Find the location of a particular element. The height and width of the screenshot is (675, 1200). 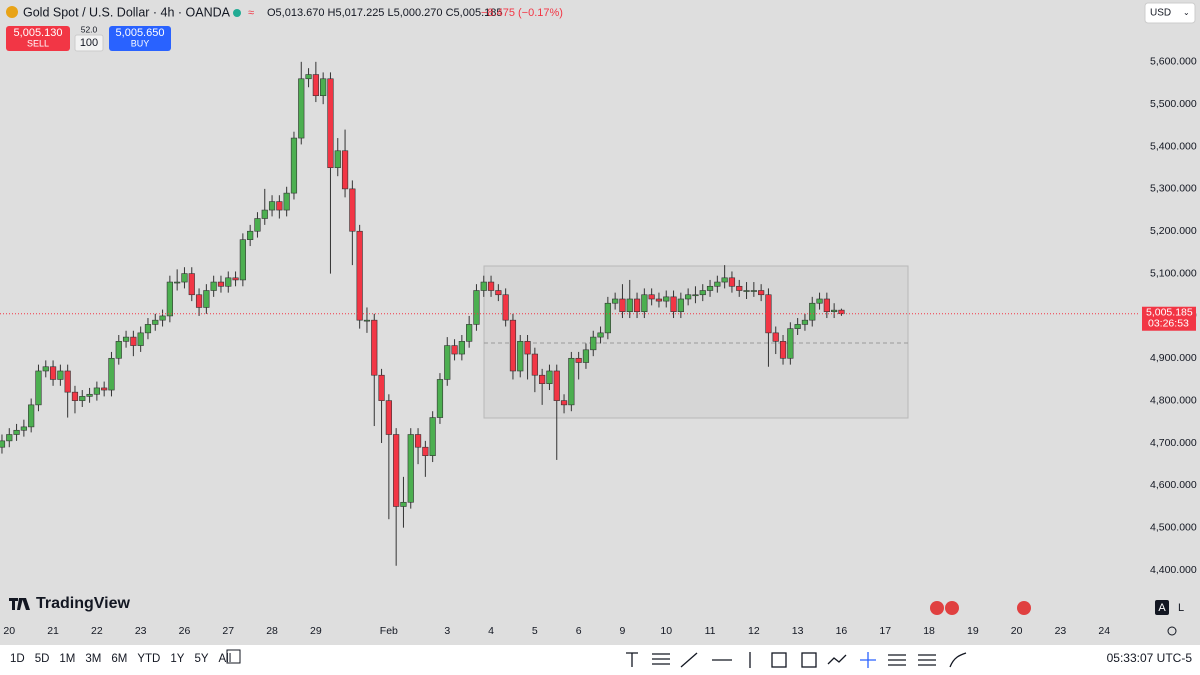

quantity-box is located at coordinates (89, 43).